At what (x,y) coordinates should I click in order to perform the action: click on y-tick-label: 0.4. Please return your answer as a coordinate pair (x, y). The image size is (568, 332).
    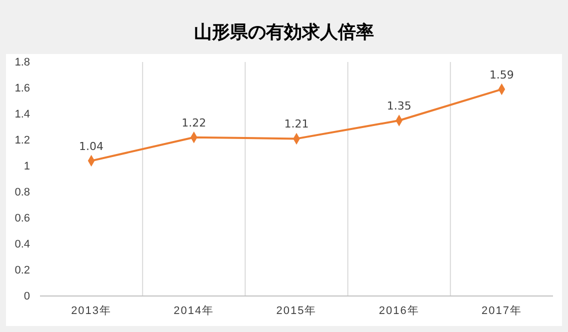
    Looking at the image, I should click on (22, 244).